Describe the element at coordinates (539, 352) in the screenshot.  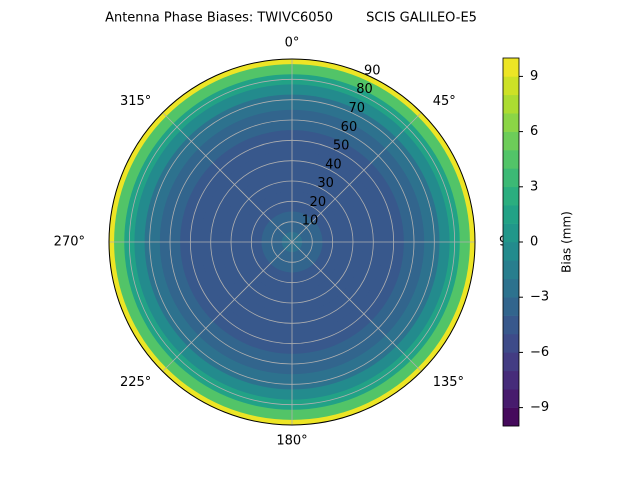
I see `colorbar-tick-label: −6` at that location.